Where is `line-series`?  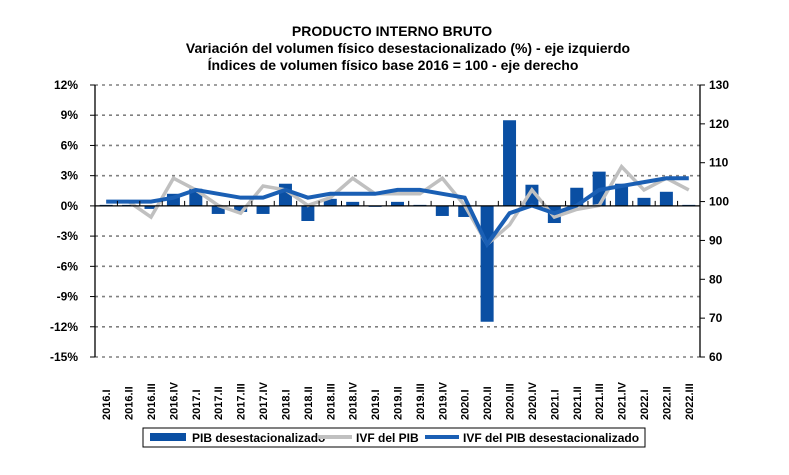
line-series is located at coordinates (398, 206).